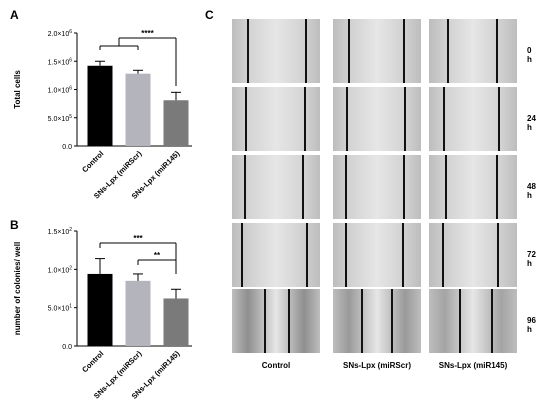 The width and height of the screenshot is (550, 417). What do you see at coordinates (14, 15) in the screenshot?
I see `panel-label-a: A` at bounding box center [14, 15].